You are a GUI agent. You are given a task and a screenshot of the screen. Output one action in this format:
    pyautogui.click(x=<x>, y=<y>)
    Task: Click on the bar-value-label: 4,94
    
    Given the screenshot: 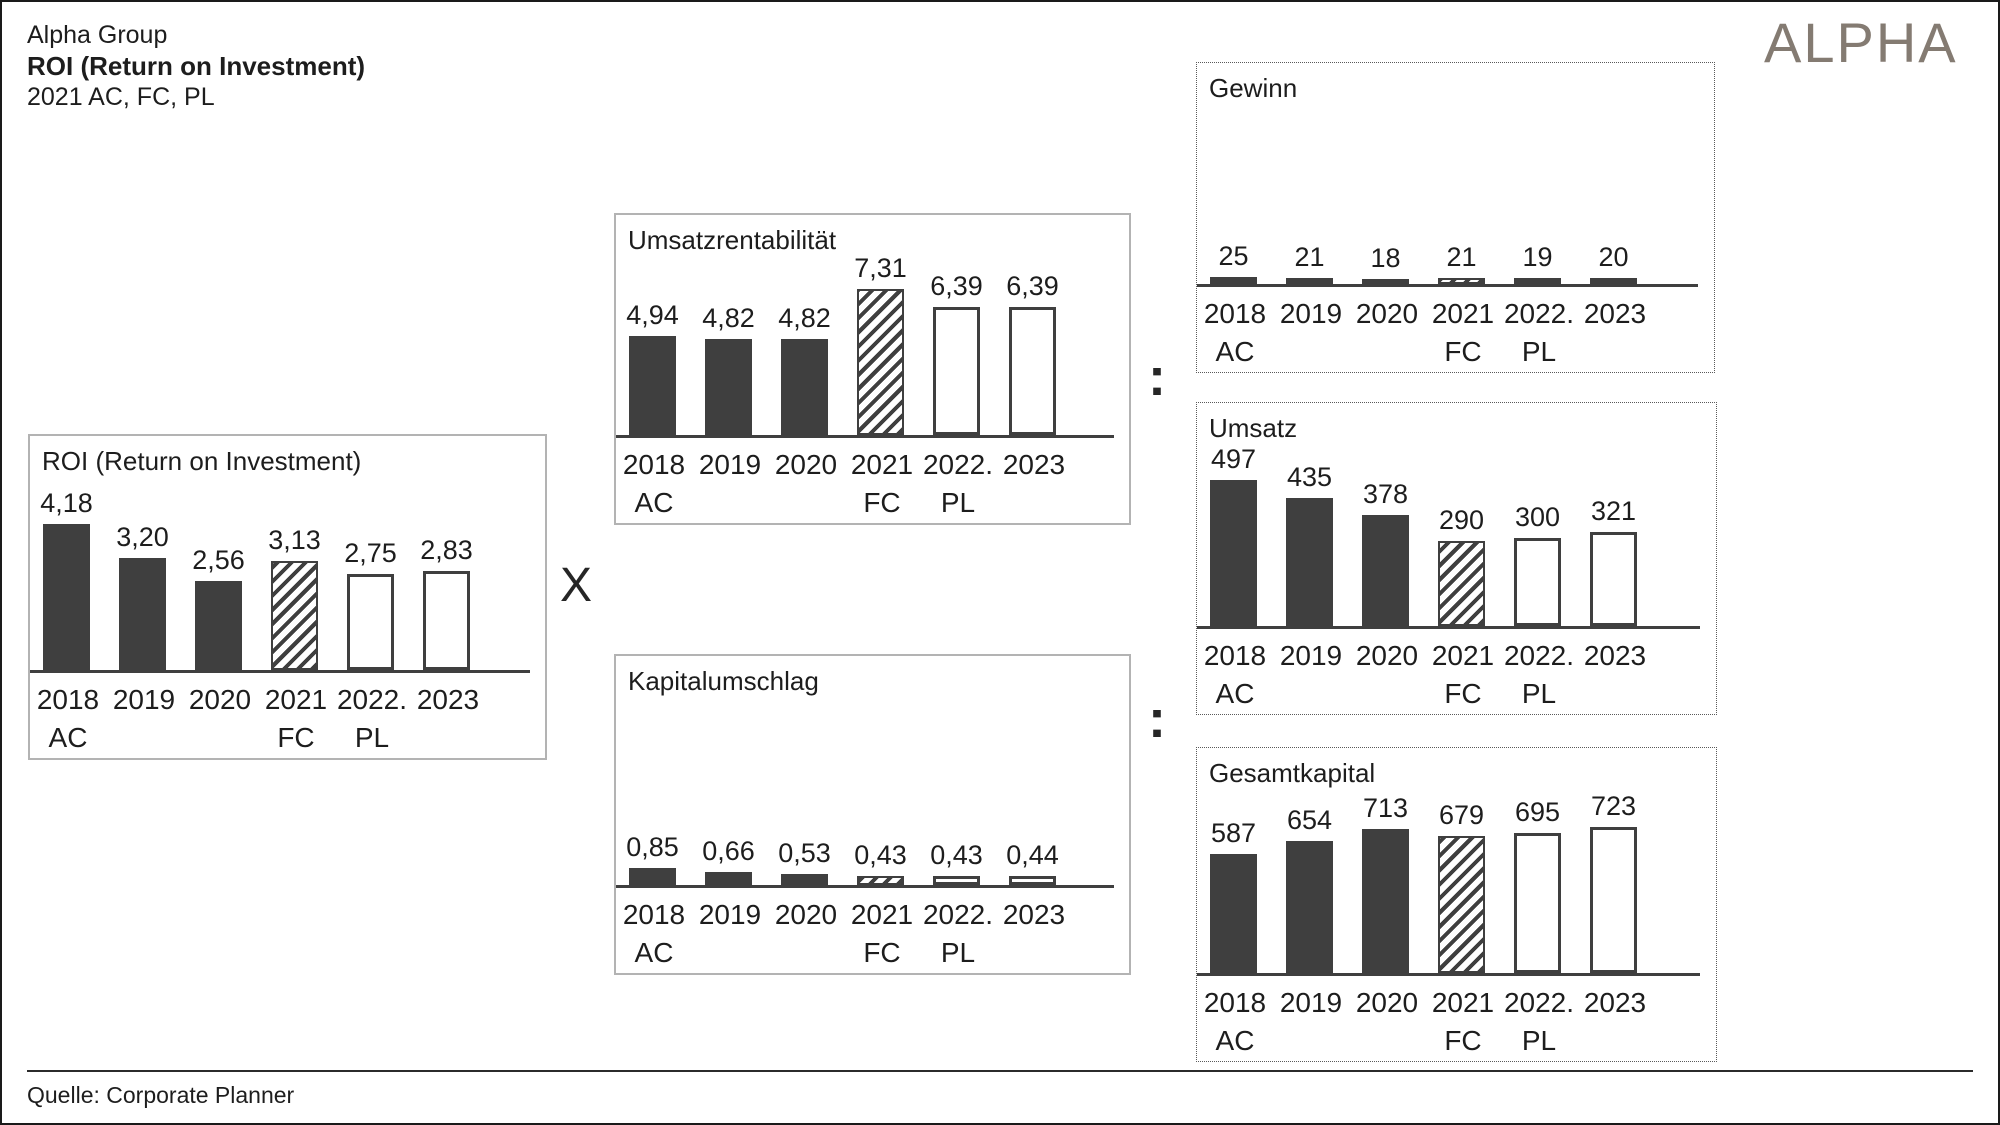 What is the action you would take?
    pyautogui.click(x=652, y=315)
    